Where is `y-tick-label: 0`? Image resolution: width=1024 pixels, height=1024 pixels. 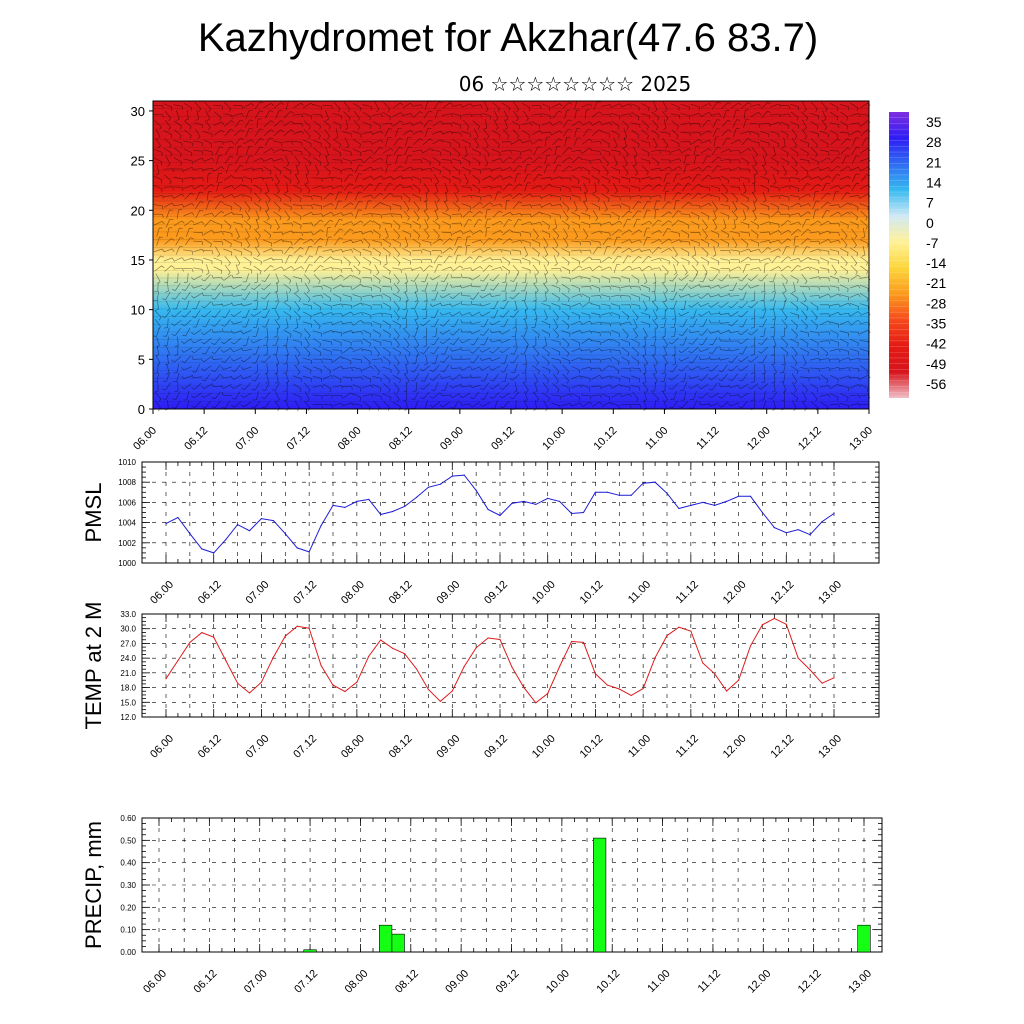 y-tick-label: 0 is located at coordinates (141, 409).